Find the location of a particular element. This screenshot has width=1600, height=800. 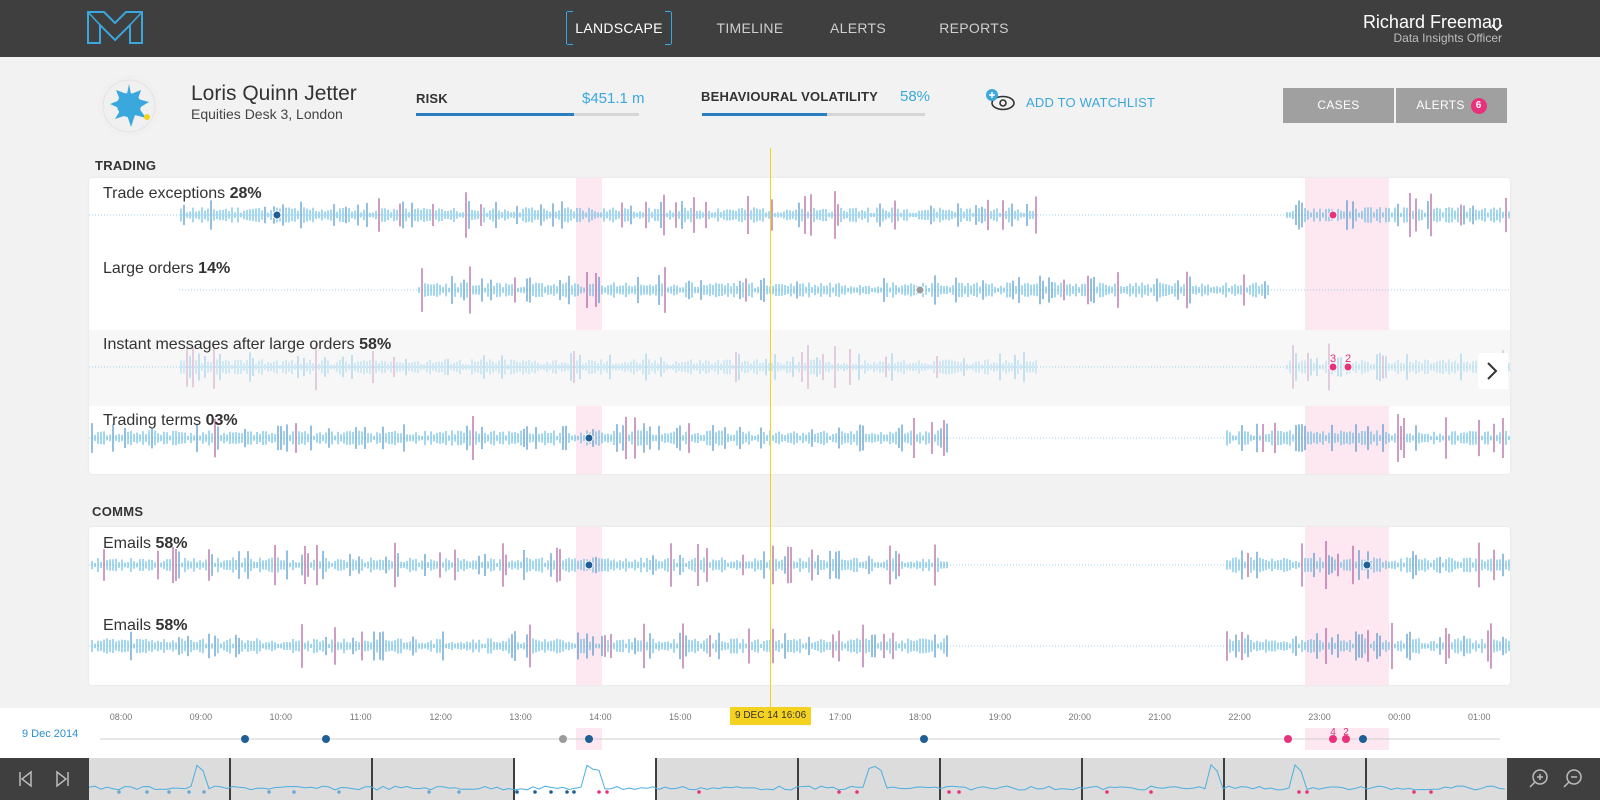

timeline-tick-label: 12:00 is located at coordinates (440, 717).